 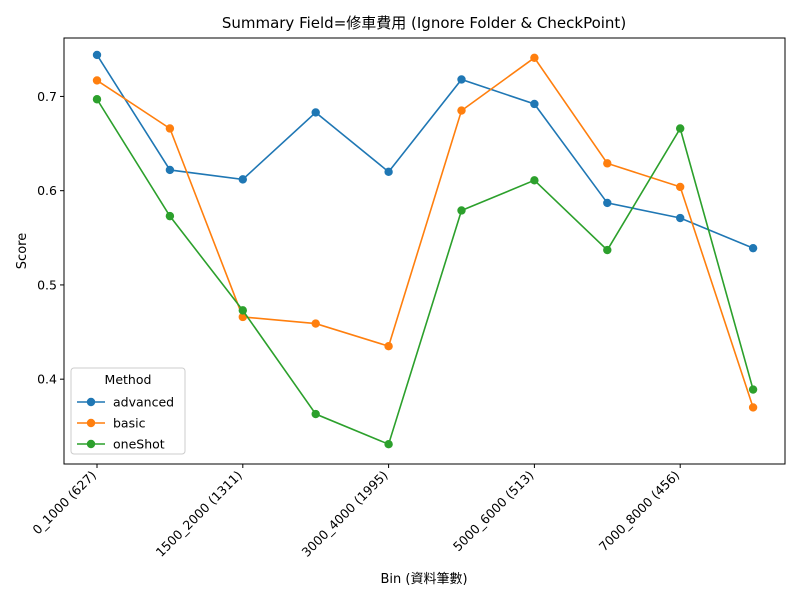 I want to click on x-tick-label: 3000_4000 (1995), so click(x=344, y=514).